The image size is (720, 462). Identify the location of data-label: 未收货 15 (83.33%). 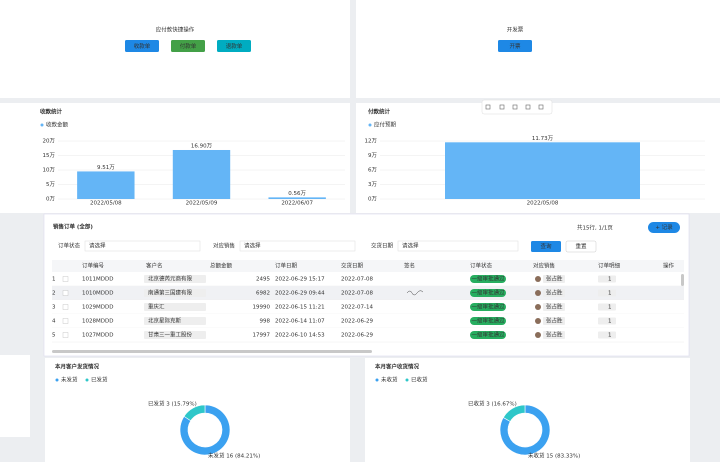
(554, 456).